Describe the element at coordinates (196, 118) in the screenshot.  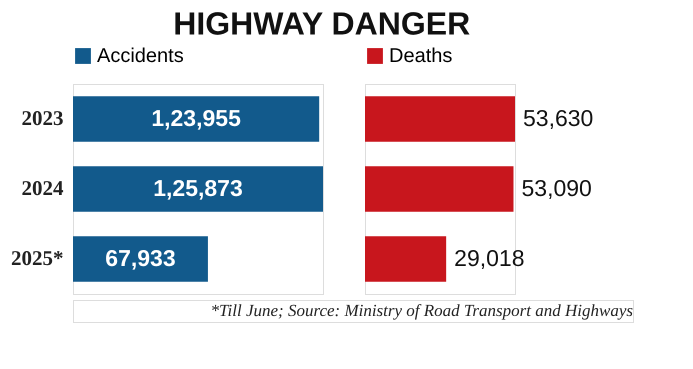
I see `data-label: 1,23,955` at that location.